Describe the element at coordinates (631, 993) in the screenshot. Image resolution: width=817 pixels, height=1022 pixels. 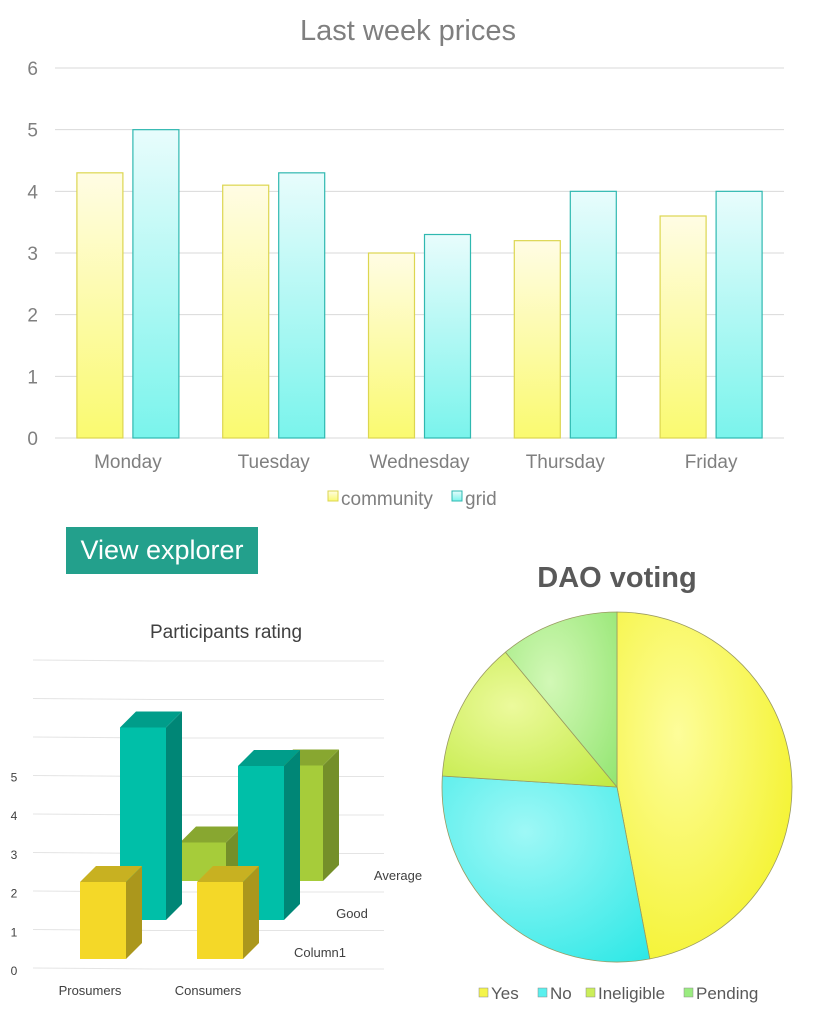
I see `pie-legend-label: Ineligible` at that location.